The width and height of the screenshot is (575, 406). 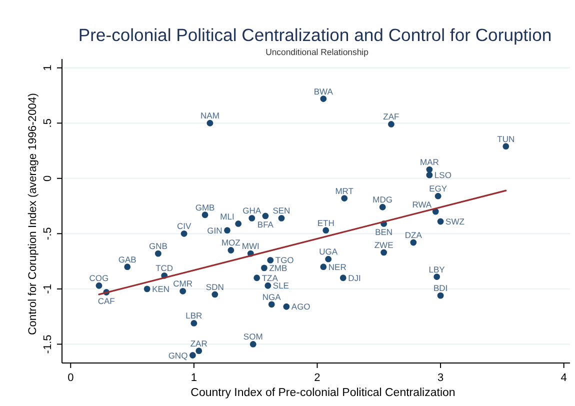 I want to click on annotation: GNQ, so click(x=178, y=355).